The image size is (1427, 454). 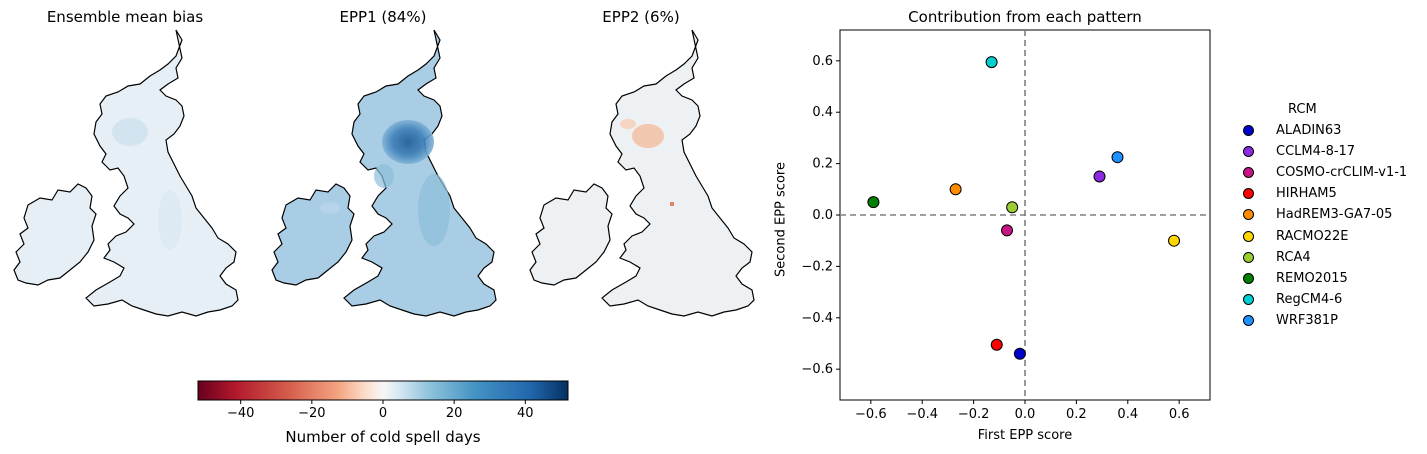 What do you see at coordinates (1302, 109) in the screenshot?
I see `legend-title: RCM` at bounding box center [1302, 109].